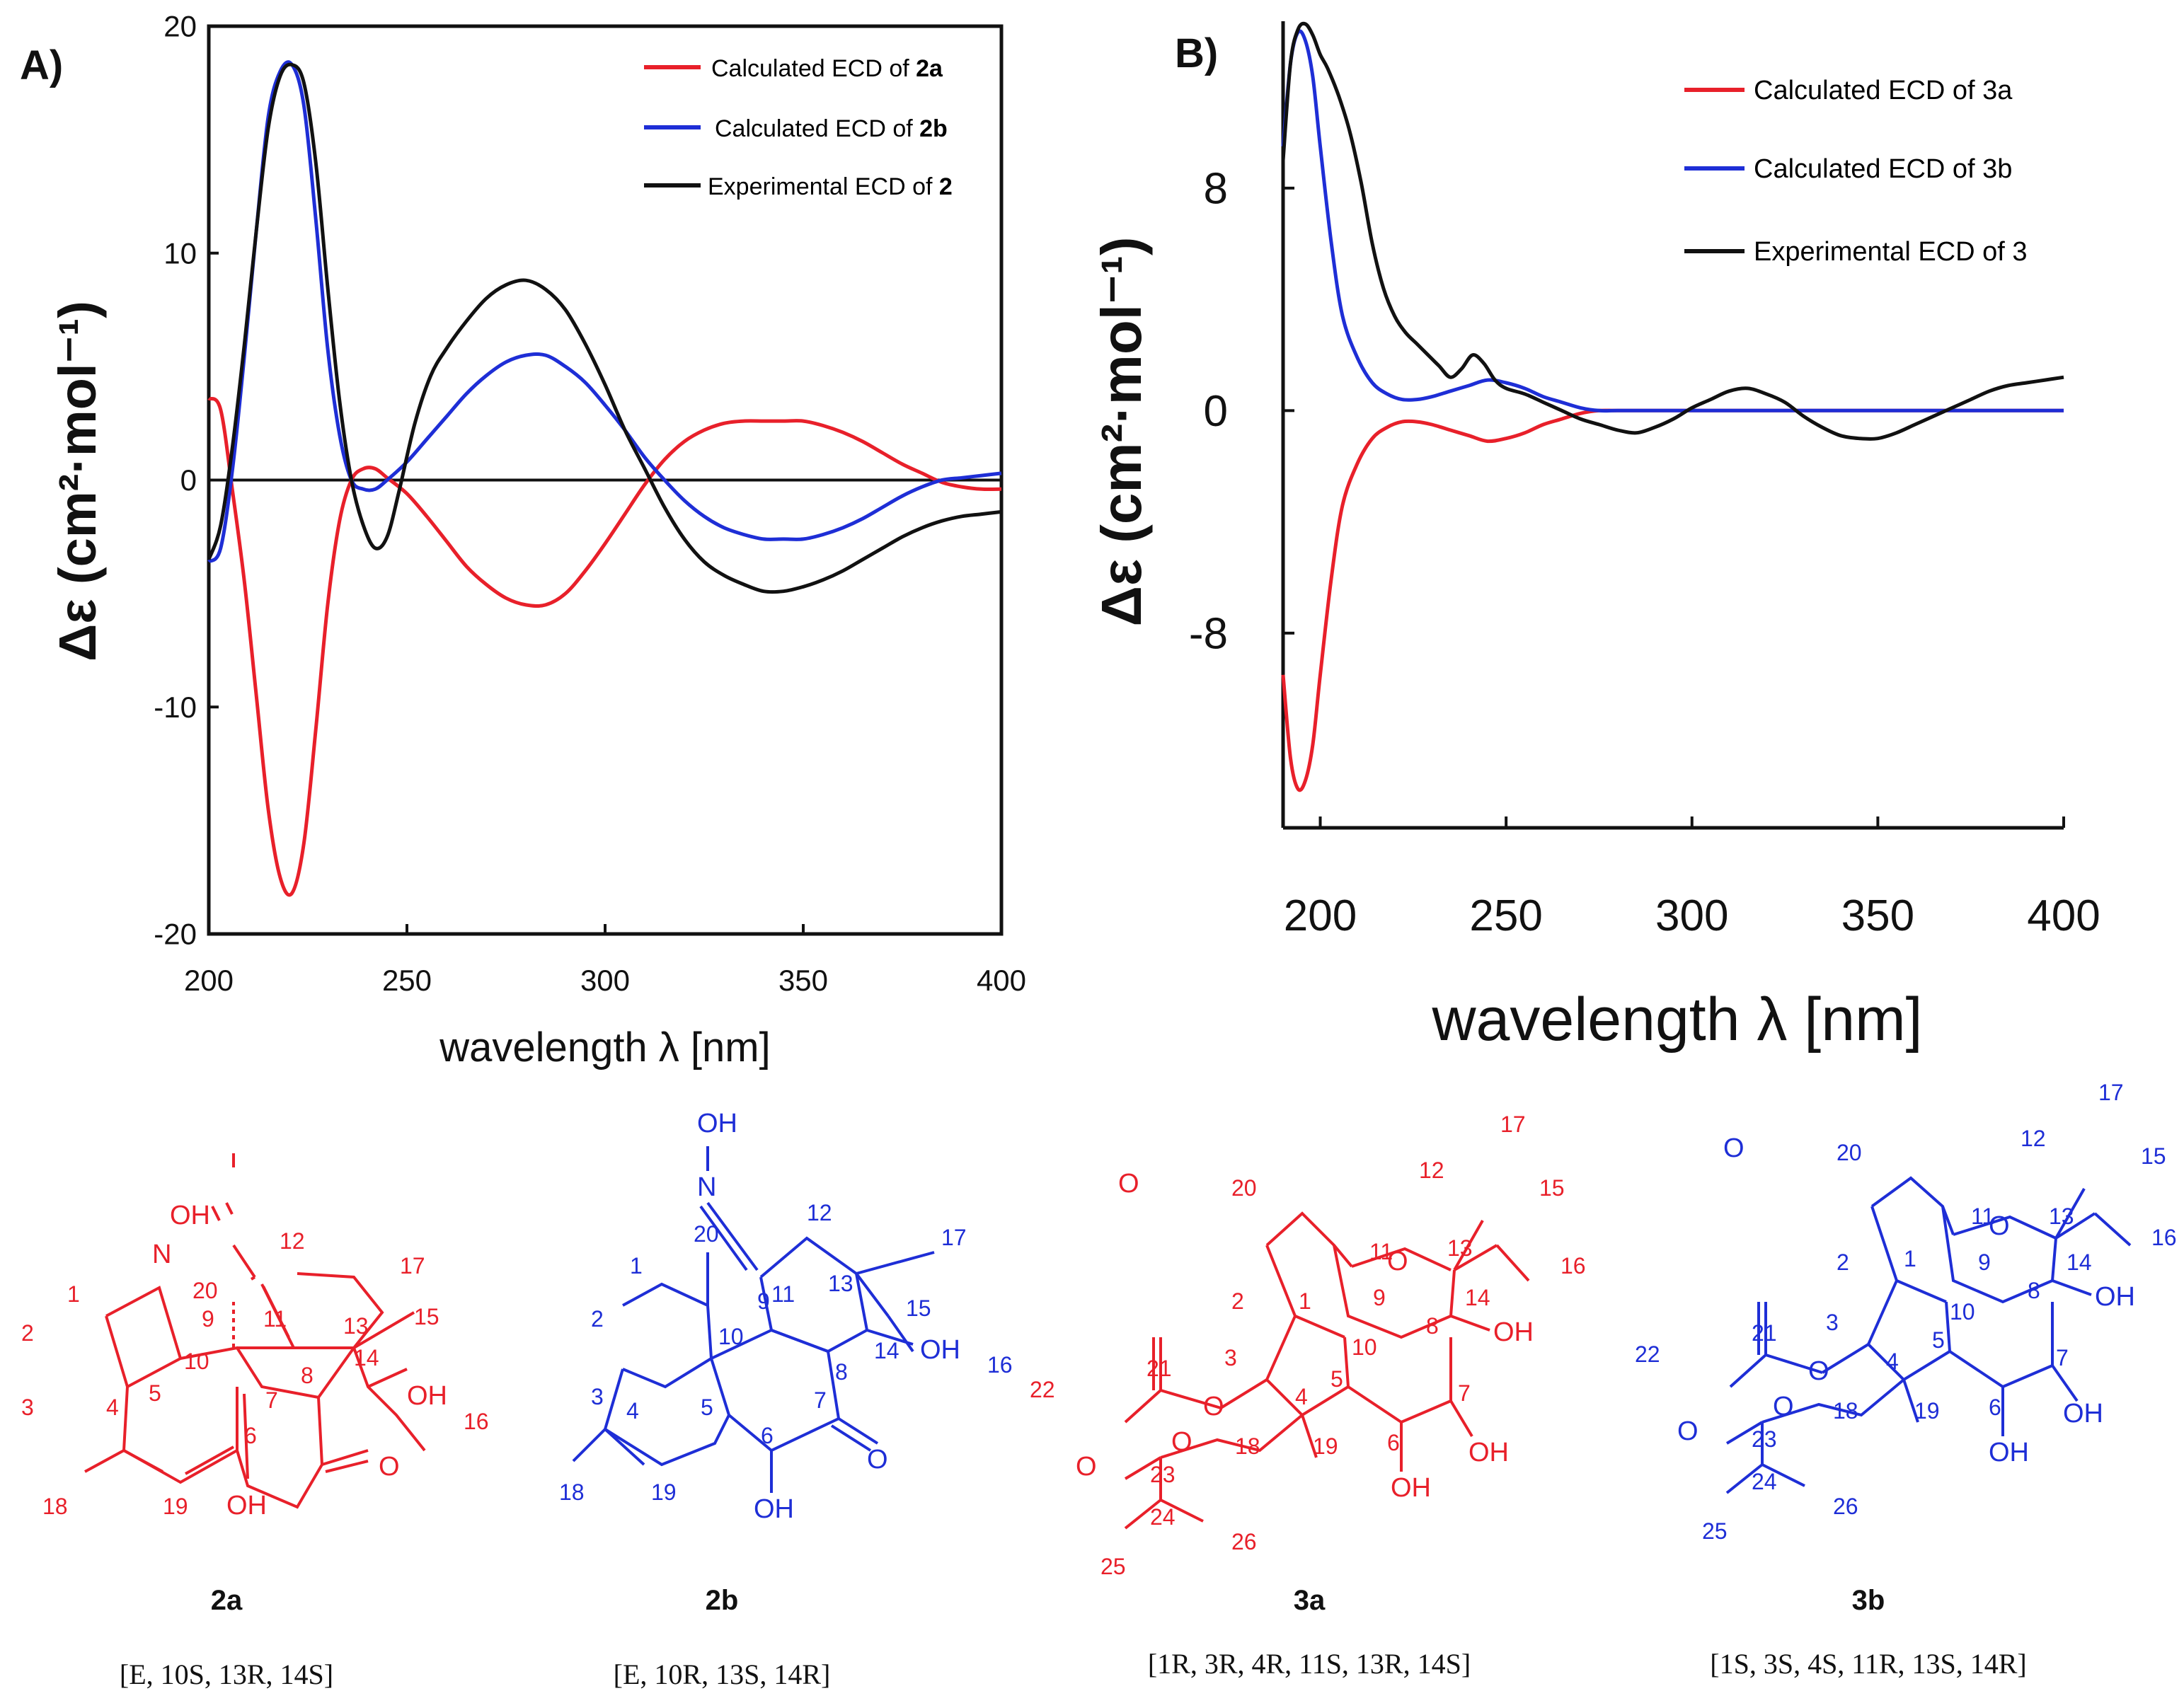 This screenshot has width=2184, height=1691. Describe the element at coordinates (175, 934) in the screenshot. I see `y-tick-label: -20` at that location.